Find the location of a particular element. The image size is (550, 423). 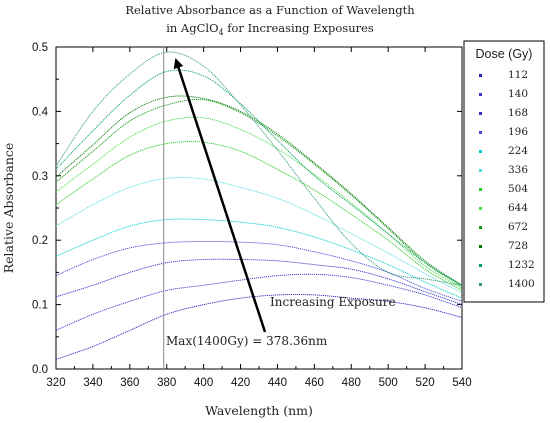

annotation-increasing-exposure: Increasing Exposure is located at coordinates (333, 302).